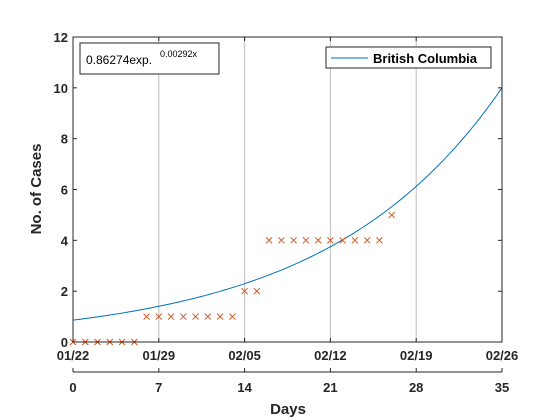 This screenshot has height=420, width=560. Describe the element at coordinates (61, 37) in the screenshot. I see `y-tick-label: 12` at that location.